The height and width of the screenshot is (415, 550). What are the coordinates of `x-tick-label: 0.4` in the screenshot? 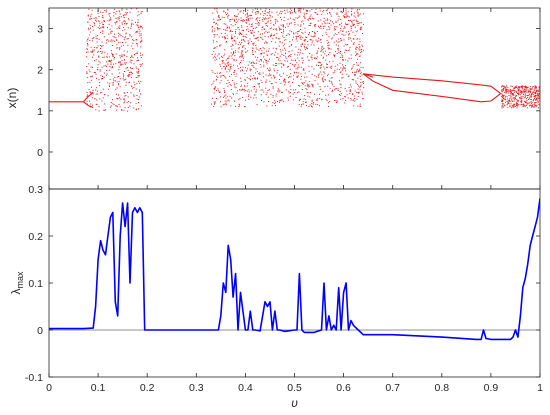 It's located at (245, 388).